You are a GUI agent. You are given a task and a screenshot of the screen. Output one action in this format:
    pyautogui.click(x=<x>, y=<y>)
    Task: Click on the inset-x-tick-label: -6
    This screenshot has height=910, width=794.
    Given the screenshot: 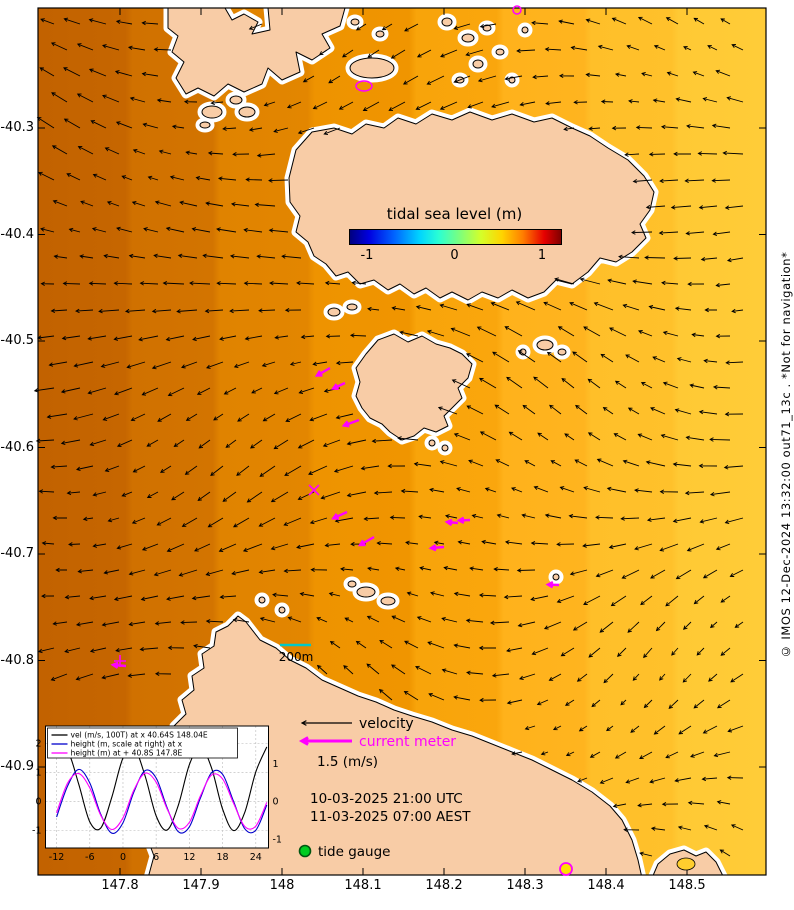 What is the action you would take?
    pyautogui.click(x=89, y=857)
    